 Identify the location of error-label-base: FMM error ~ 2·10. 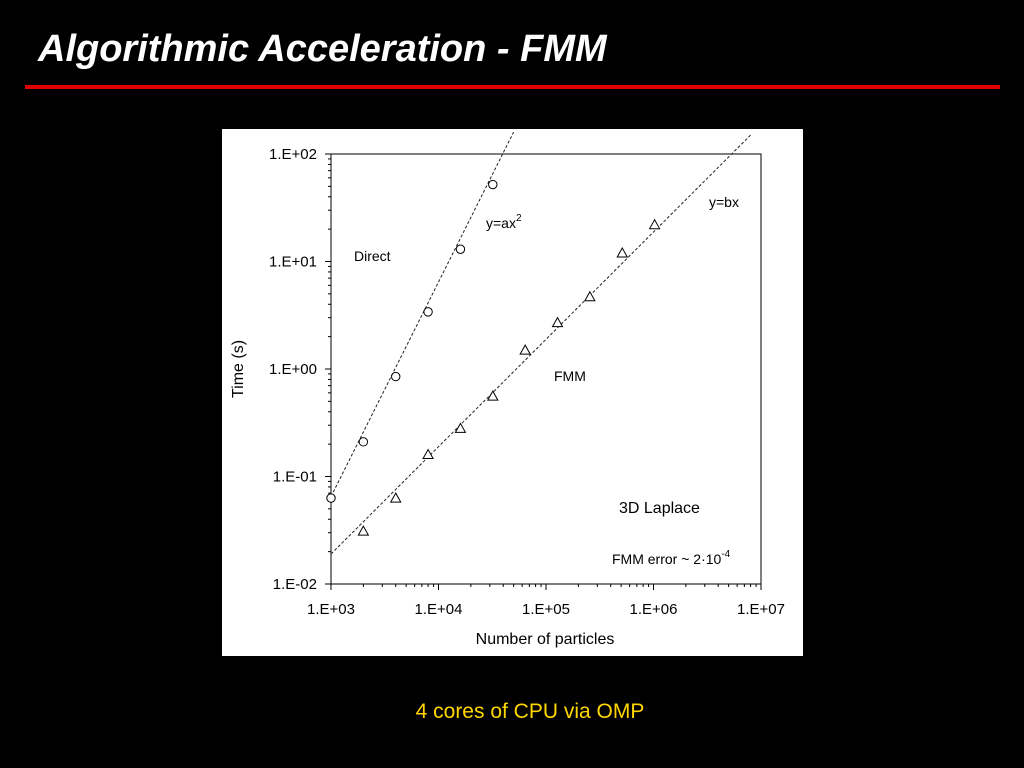
(667, 559).